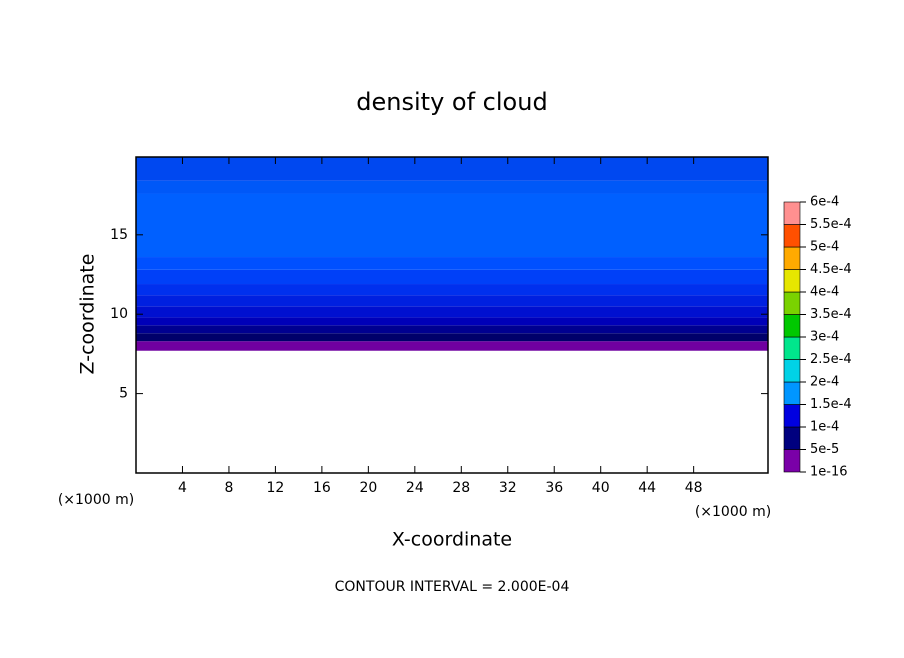 The image size is (904, 658). I want to click on colorbar-label: 5e-4, so click(824, 247).